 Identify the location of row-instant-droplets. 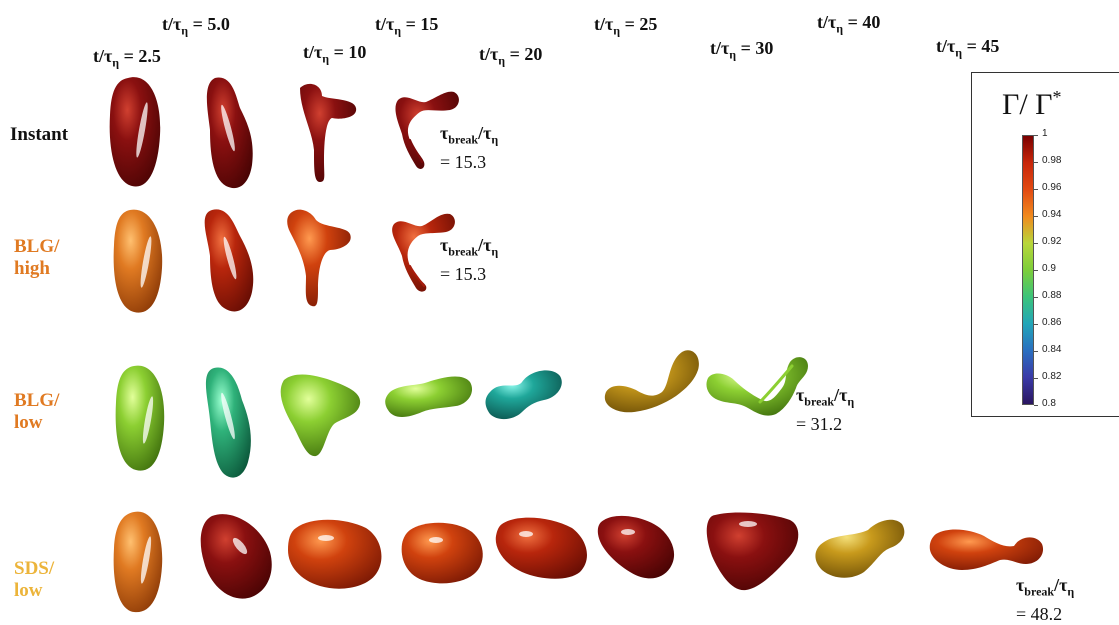
(284, 133).